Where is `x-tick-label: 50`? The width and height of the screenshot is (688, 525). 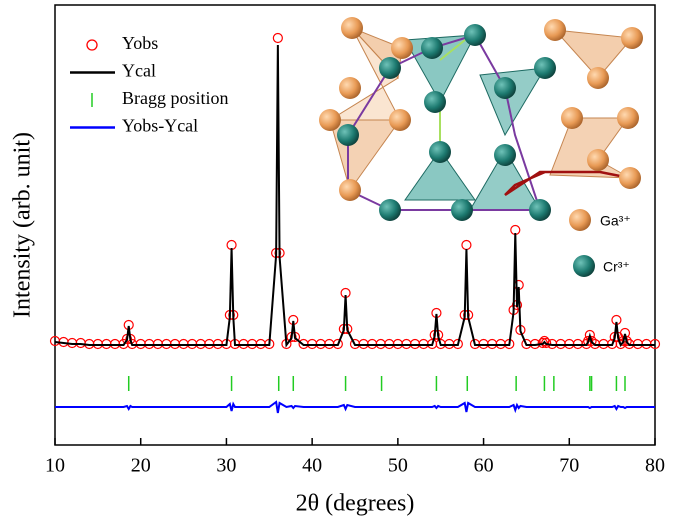 x-tick-label: 50 is located at coordinates (398, 466).